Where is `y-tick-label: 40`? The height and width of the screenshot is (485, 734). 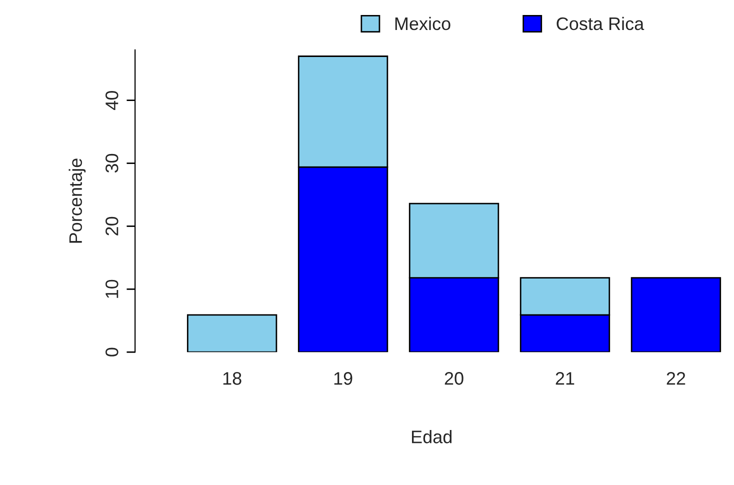 y-tick-label: 40 is located at coordinates (112, 100).